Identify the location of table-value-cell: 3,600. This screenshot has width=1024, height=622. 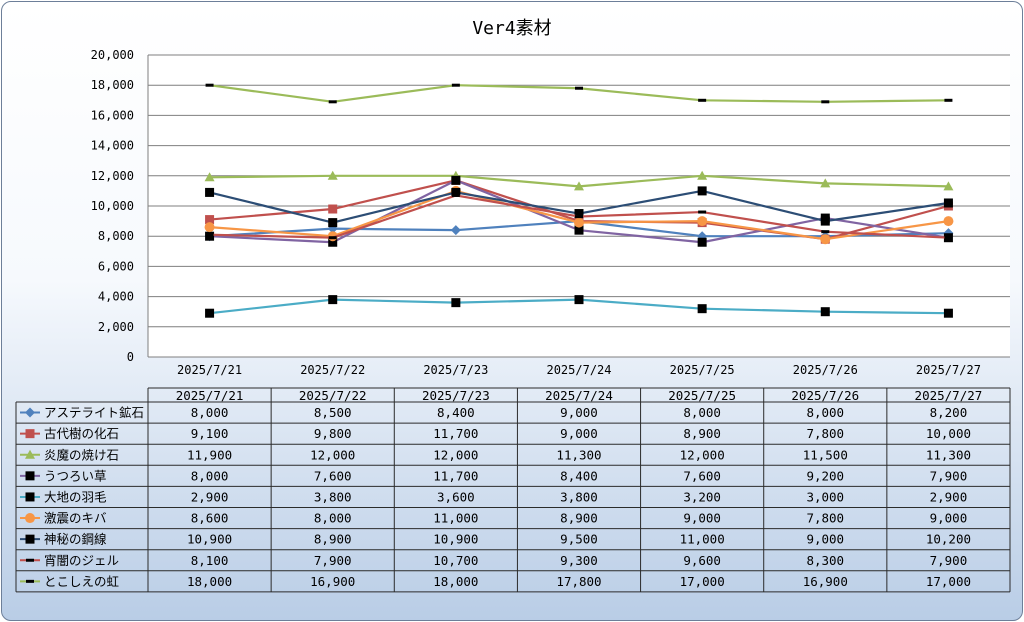
(456, 496).